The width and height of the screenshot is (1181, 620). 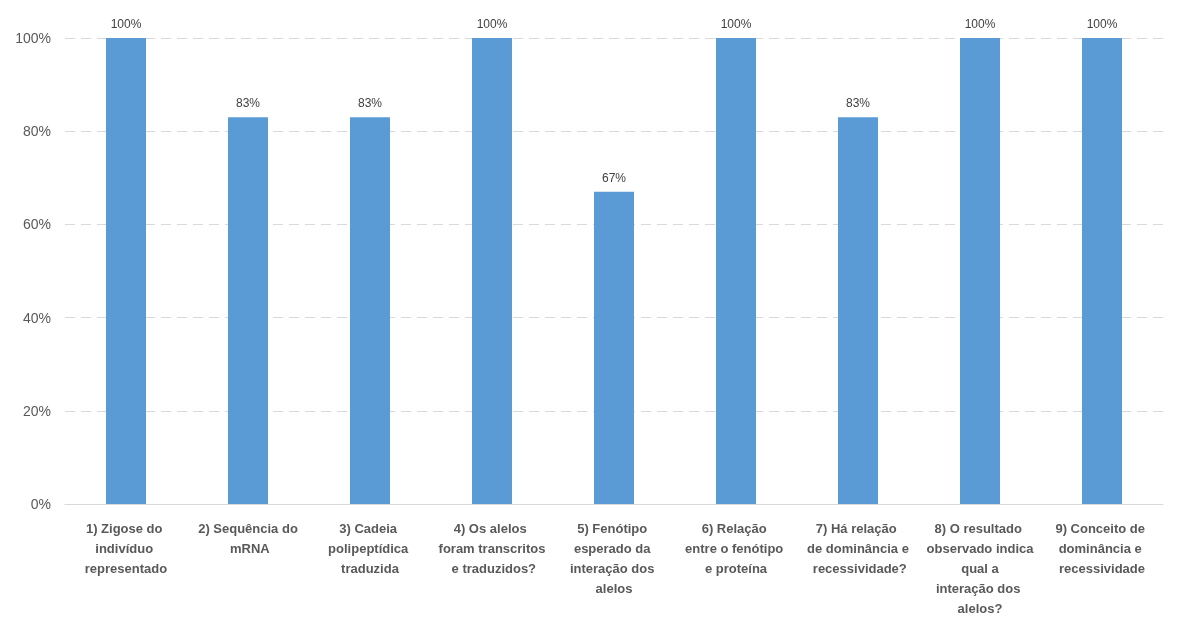 I want to click on x-tick-label: 4) Os alelos foram transcritos e traduzidos?, so click(x=492, y=548).